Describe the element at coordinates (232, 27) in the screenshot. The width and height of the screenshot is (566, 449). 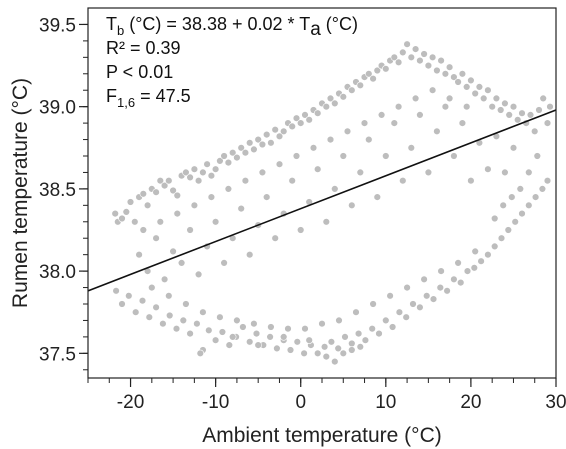
I see `equation-annotation: Tb (°C) = 38.38 + 0.02 * Ta (°C)` at that location.